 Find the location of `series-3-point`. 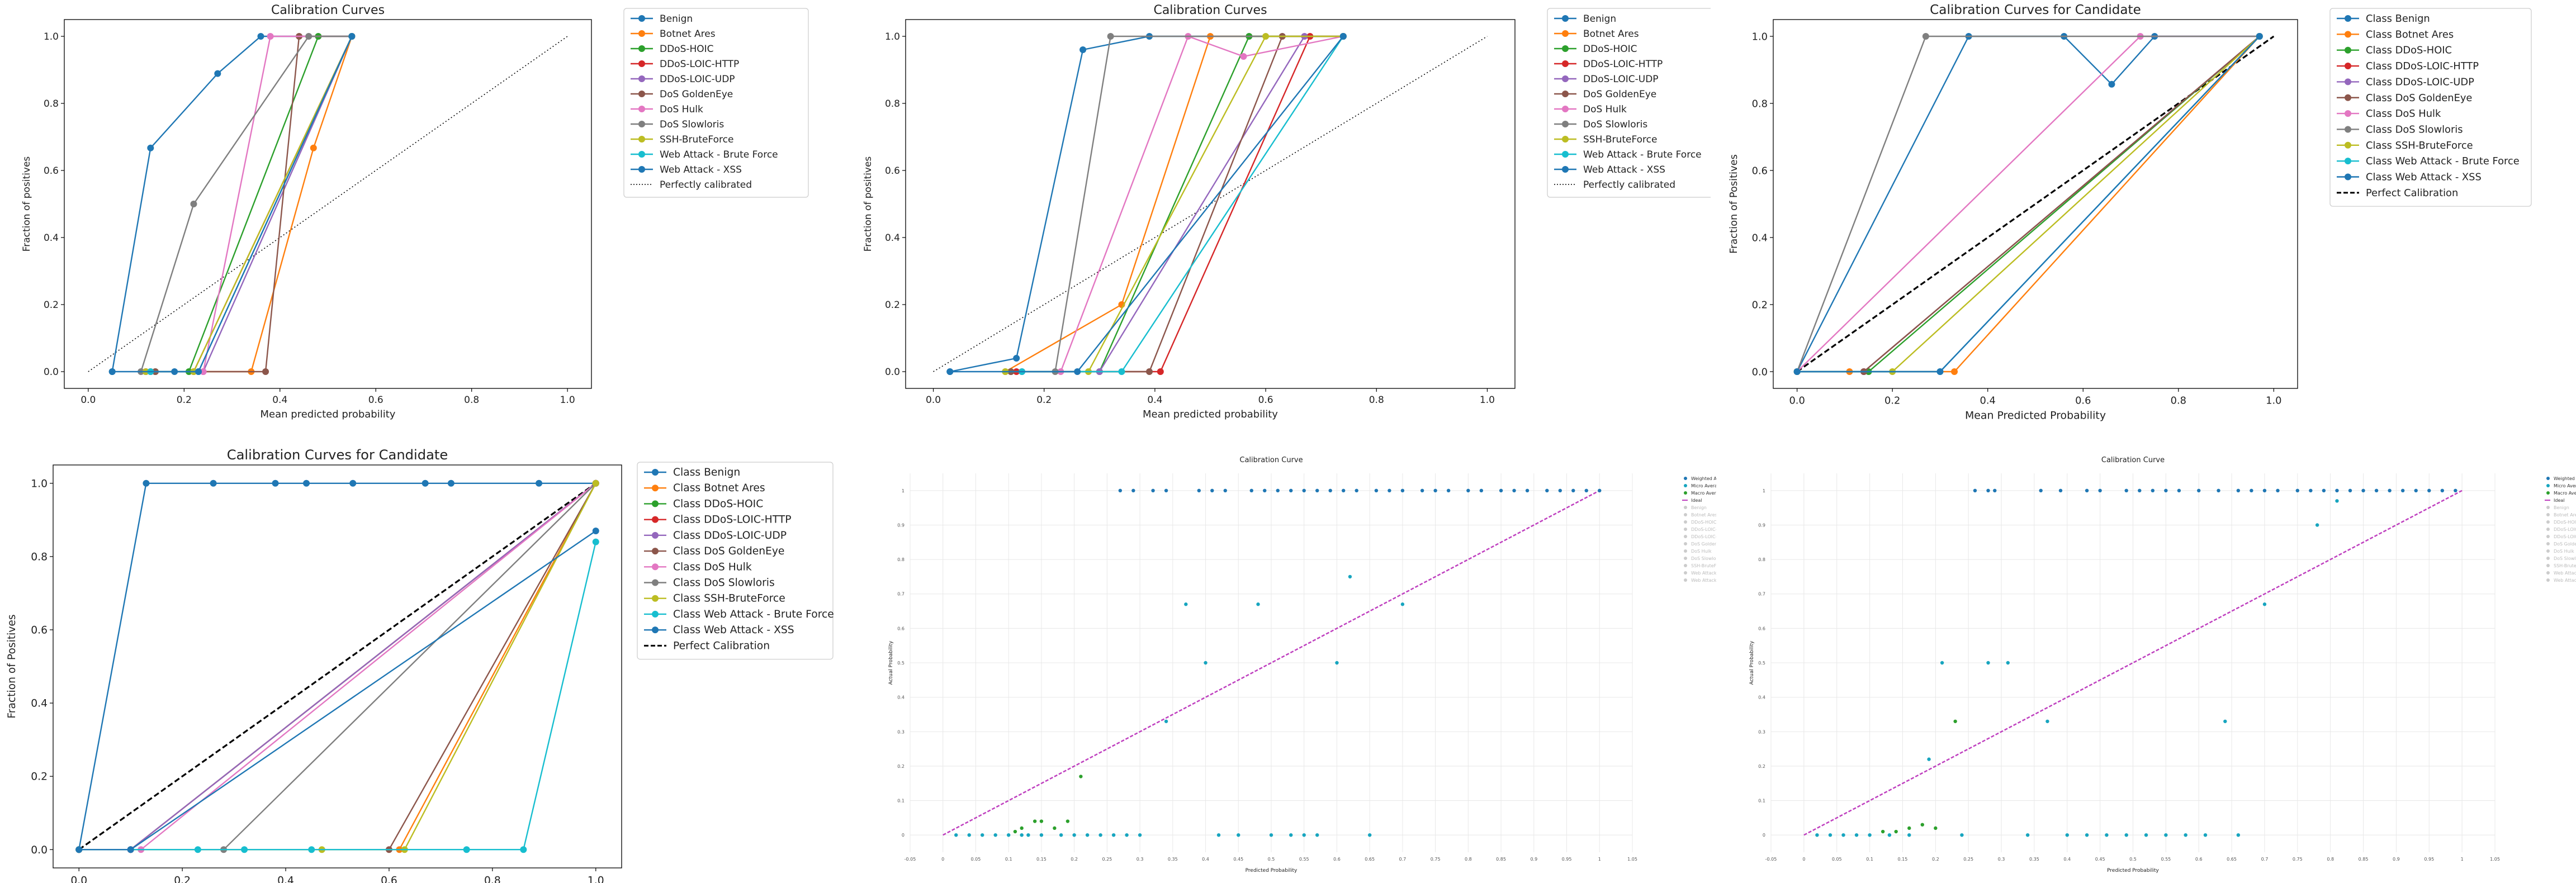

series-3-point is located at coordinates (1160, 371).